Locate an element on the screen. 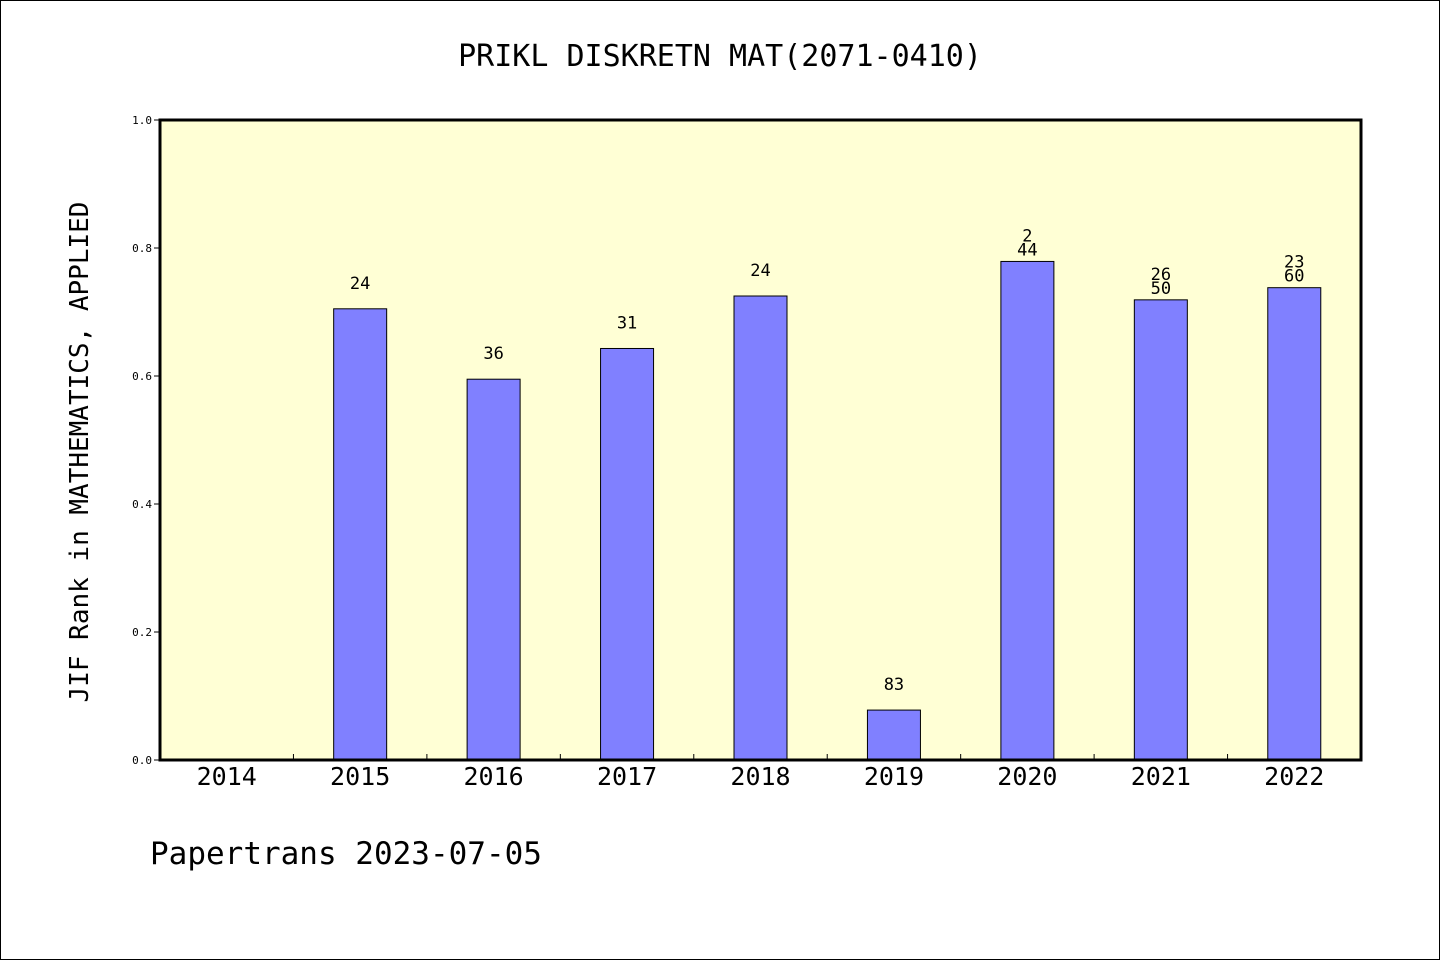 The image size is (1440, 960). bar-label-bottom-2022: 60 is located at coordinates (1294, 277).